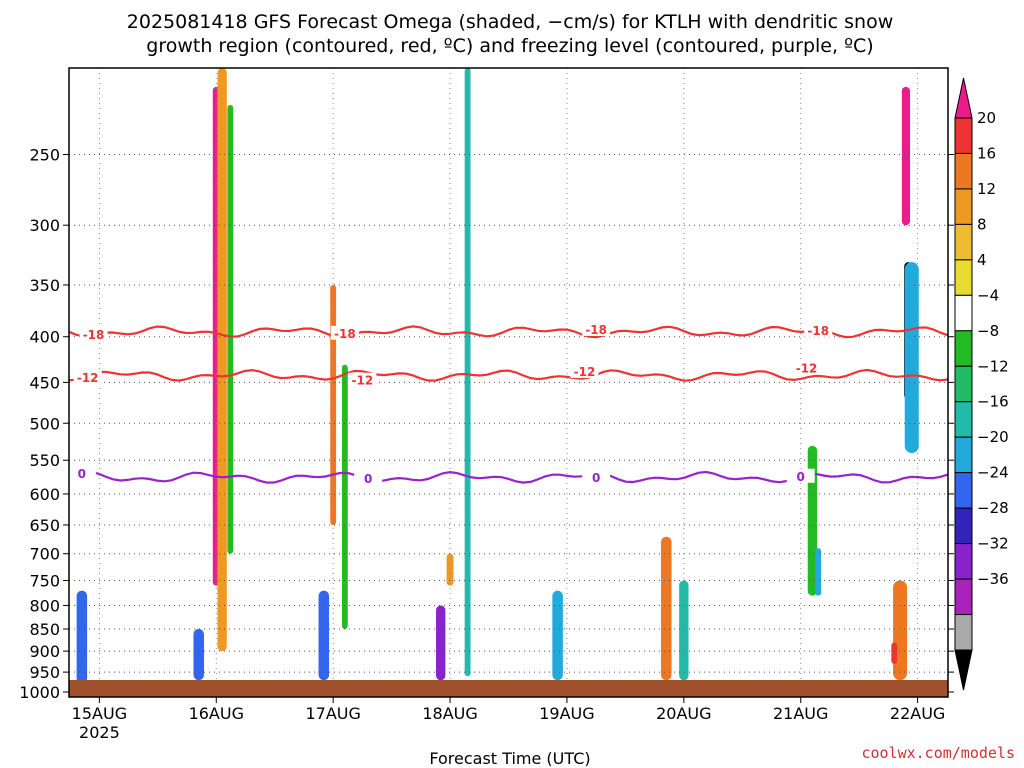 Image resolution: width=1024 pixels, height=768 pixels. I want to click on colorbar-top-triangle, so click(963, 98).